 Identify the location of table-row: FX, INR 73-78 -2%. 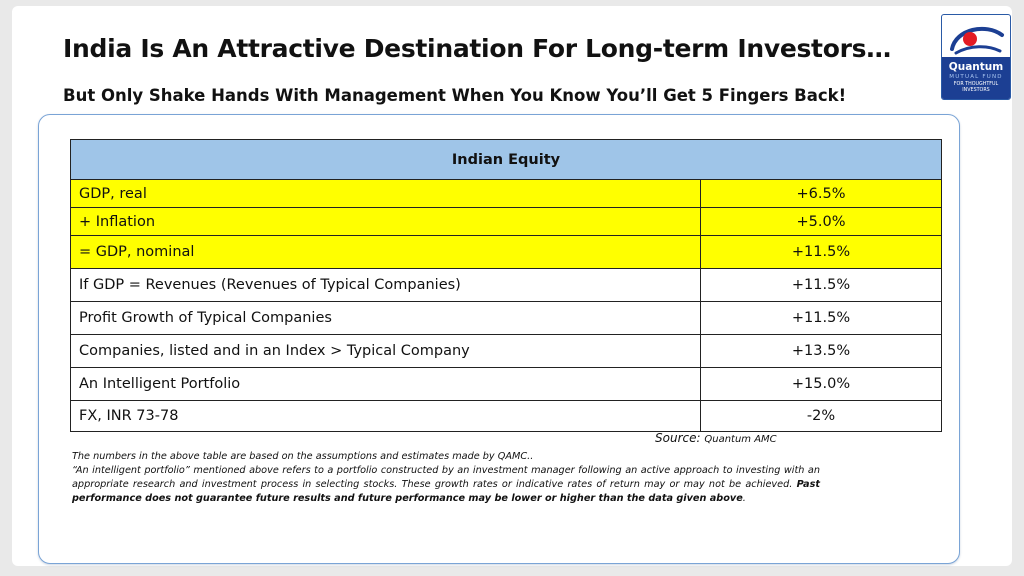
(506, 416).